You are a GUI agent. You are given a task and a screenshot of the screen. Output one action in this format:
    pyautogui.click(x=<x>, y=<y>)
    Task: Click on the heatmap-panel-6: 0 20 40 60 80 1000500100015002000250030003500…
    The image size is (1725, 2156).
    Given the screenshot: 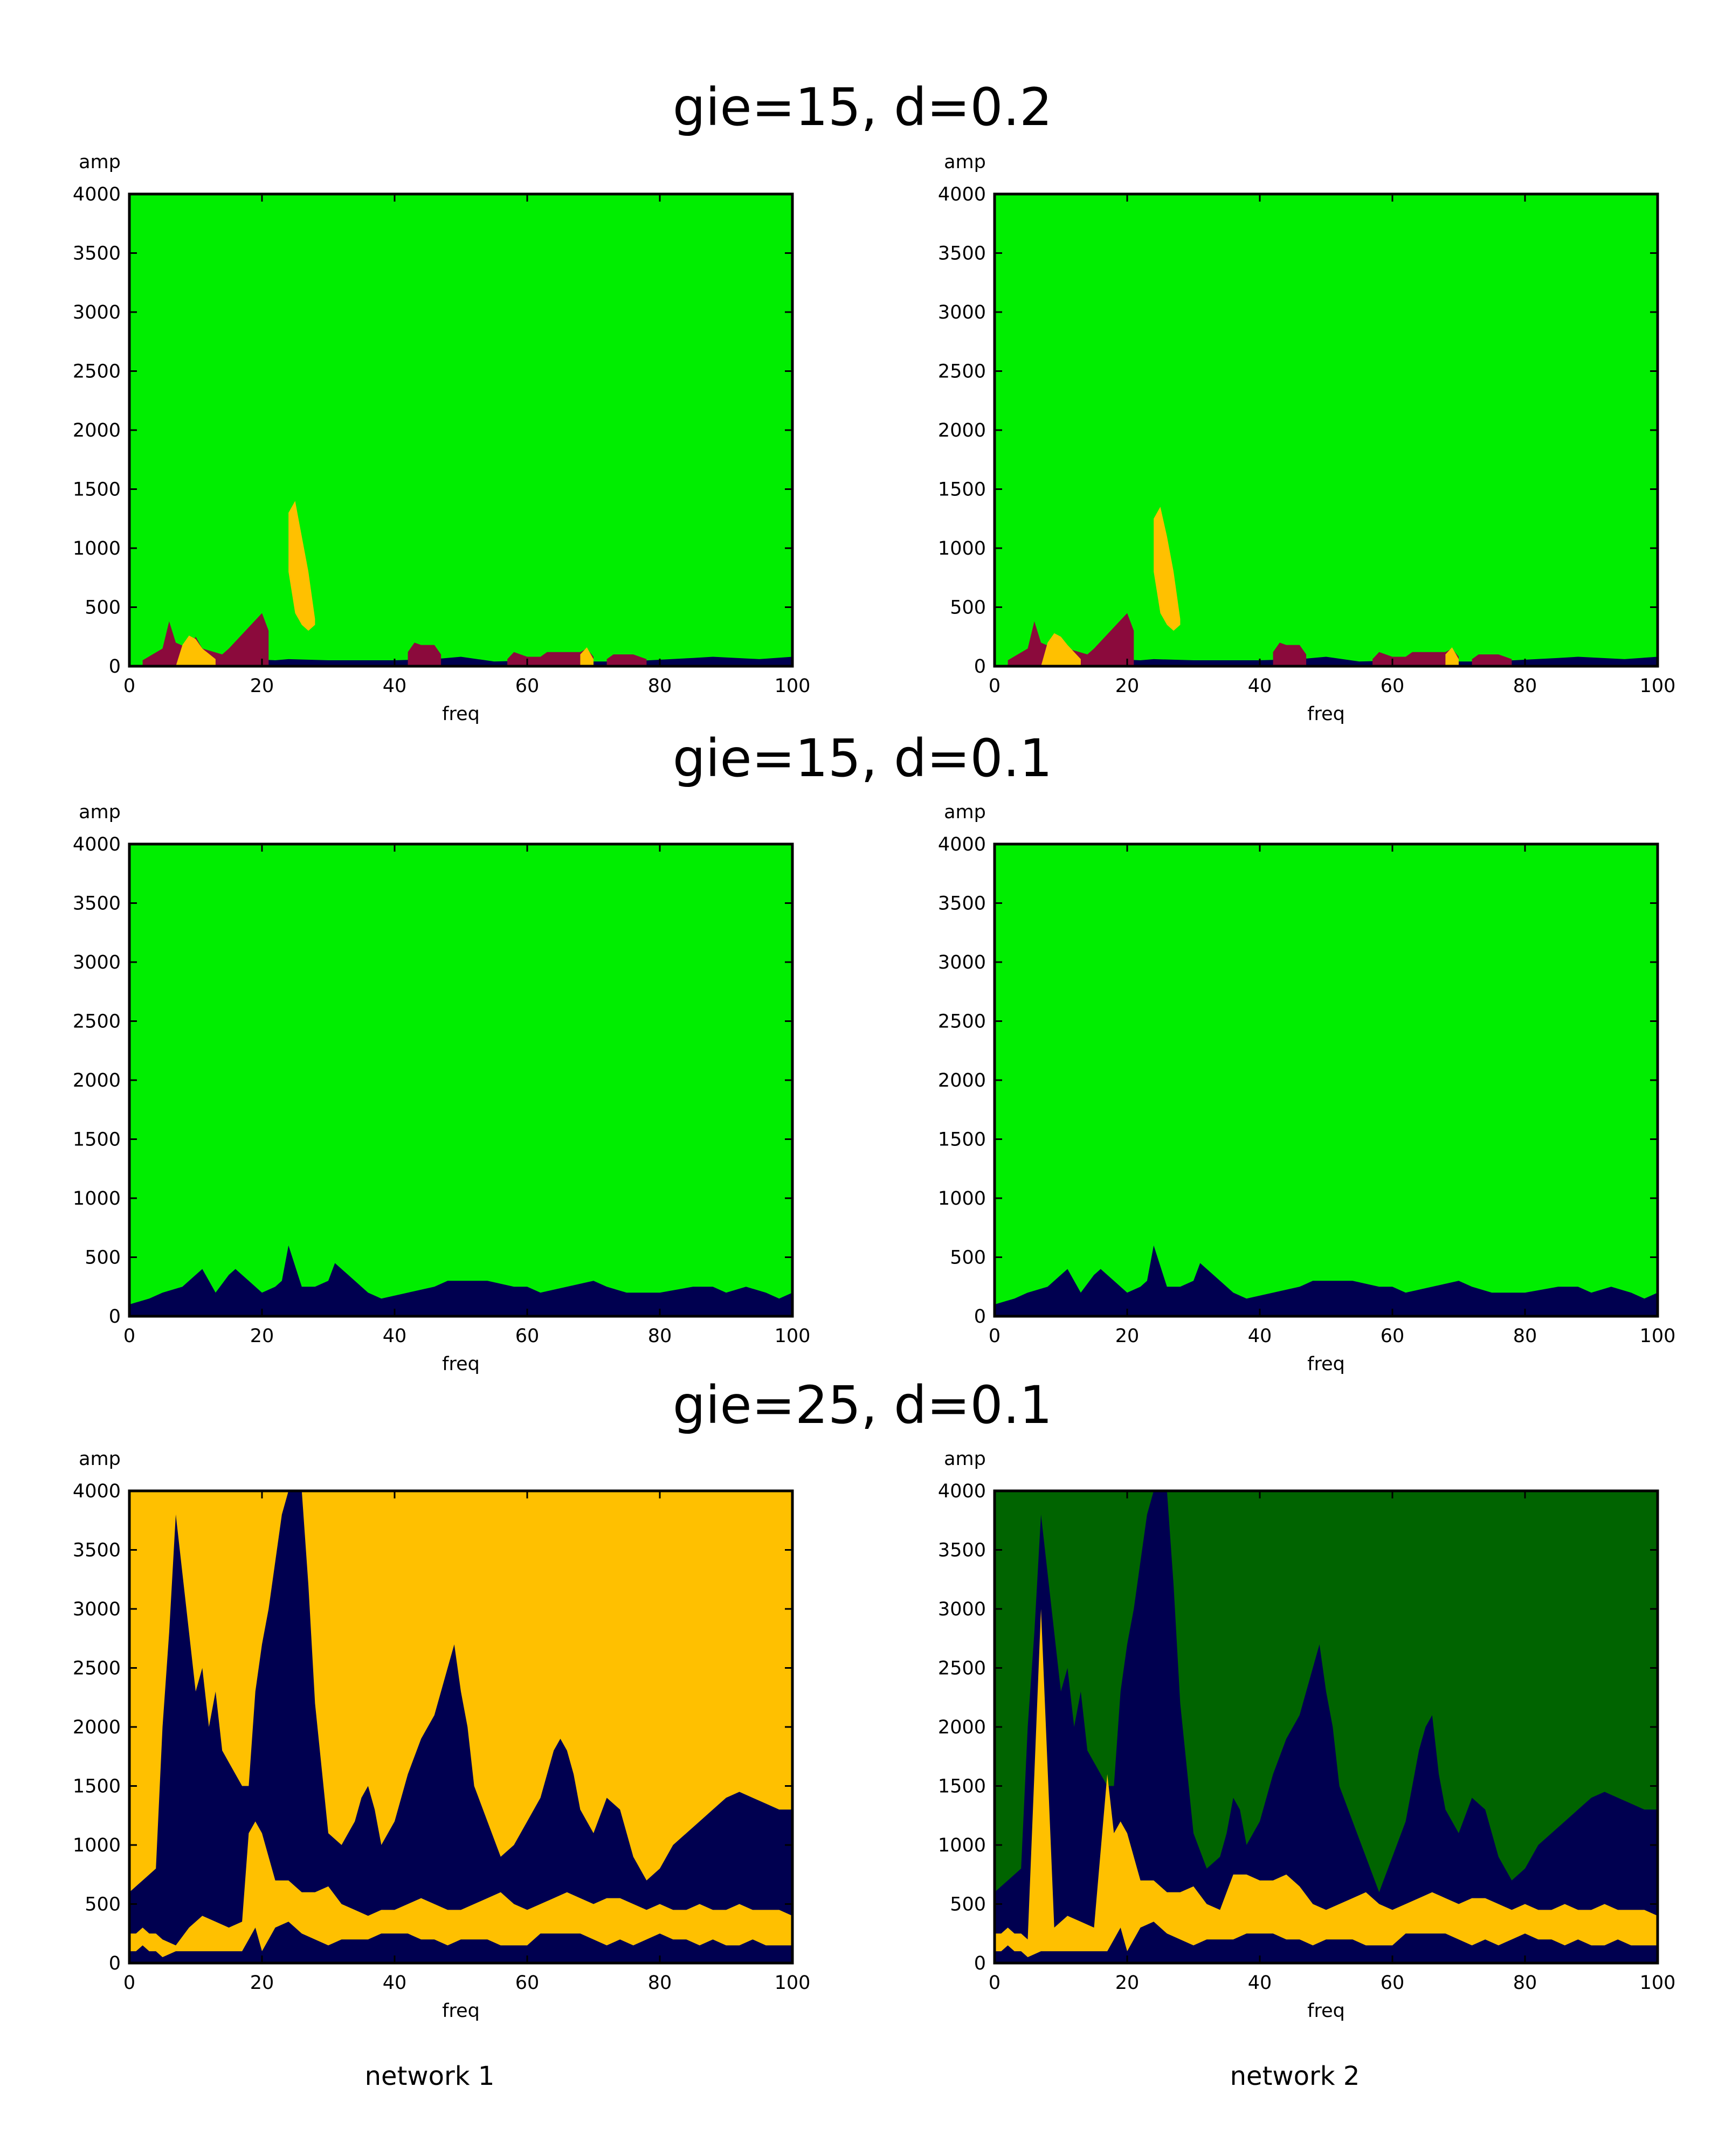 What is the action you would take?
    pyautogui.click(x=1306, y=1735)
    